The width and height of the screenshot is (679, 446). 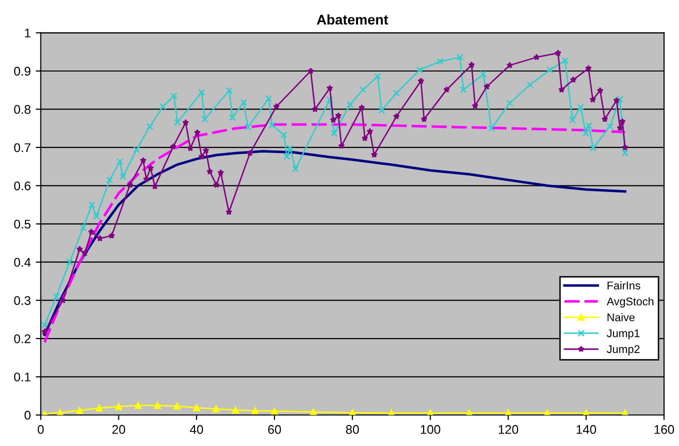 What do you see at coordinates (630, 302) in the screenshot?
I see `legend-label: AvgStoch` at bounding box center [630, 302].